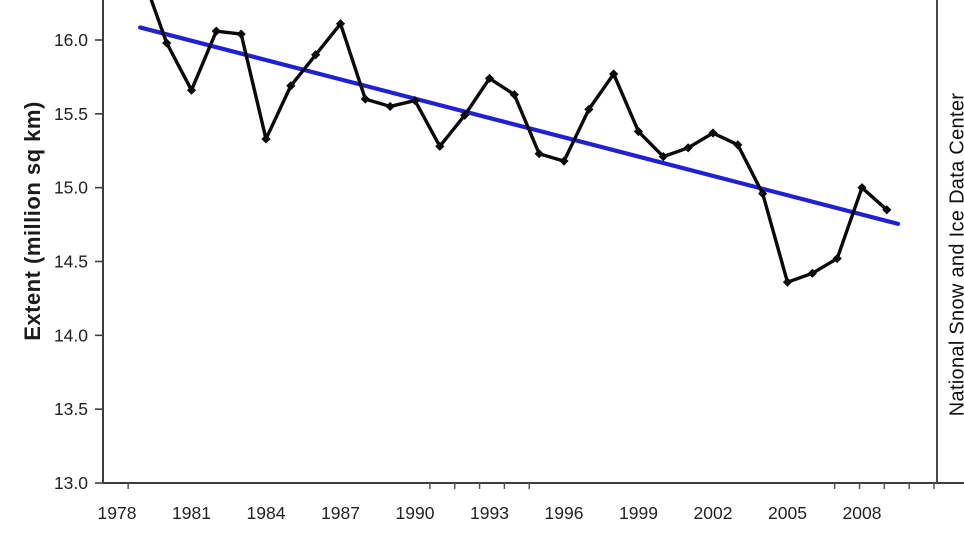 The width and height of the screenshot is (964, 540). What do you see at coordinates (71, 409) in the screenshot?
I see `y-tick-label: 13.5` at bounding box center [71, 409].